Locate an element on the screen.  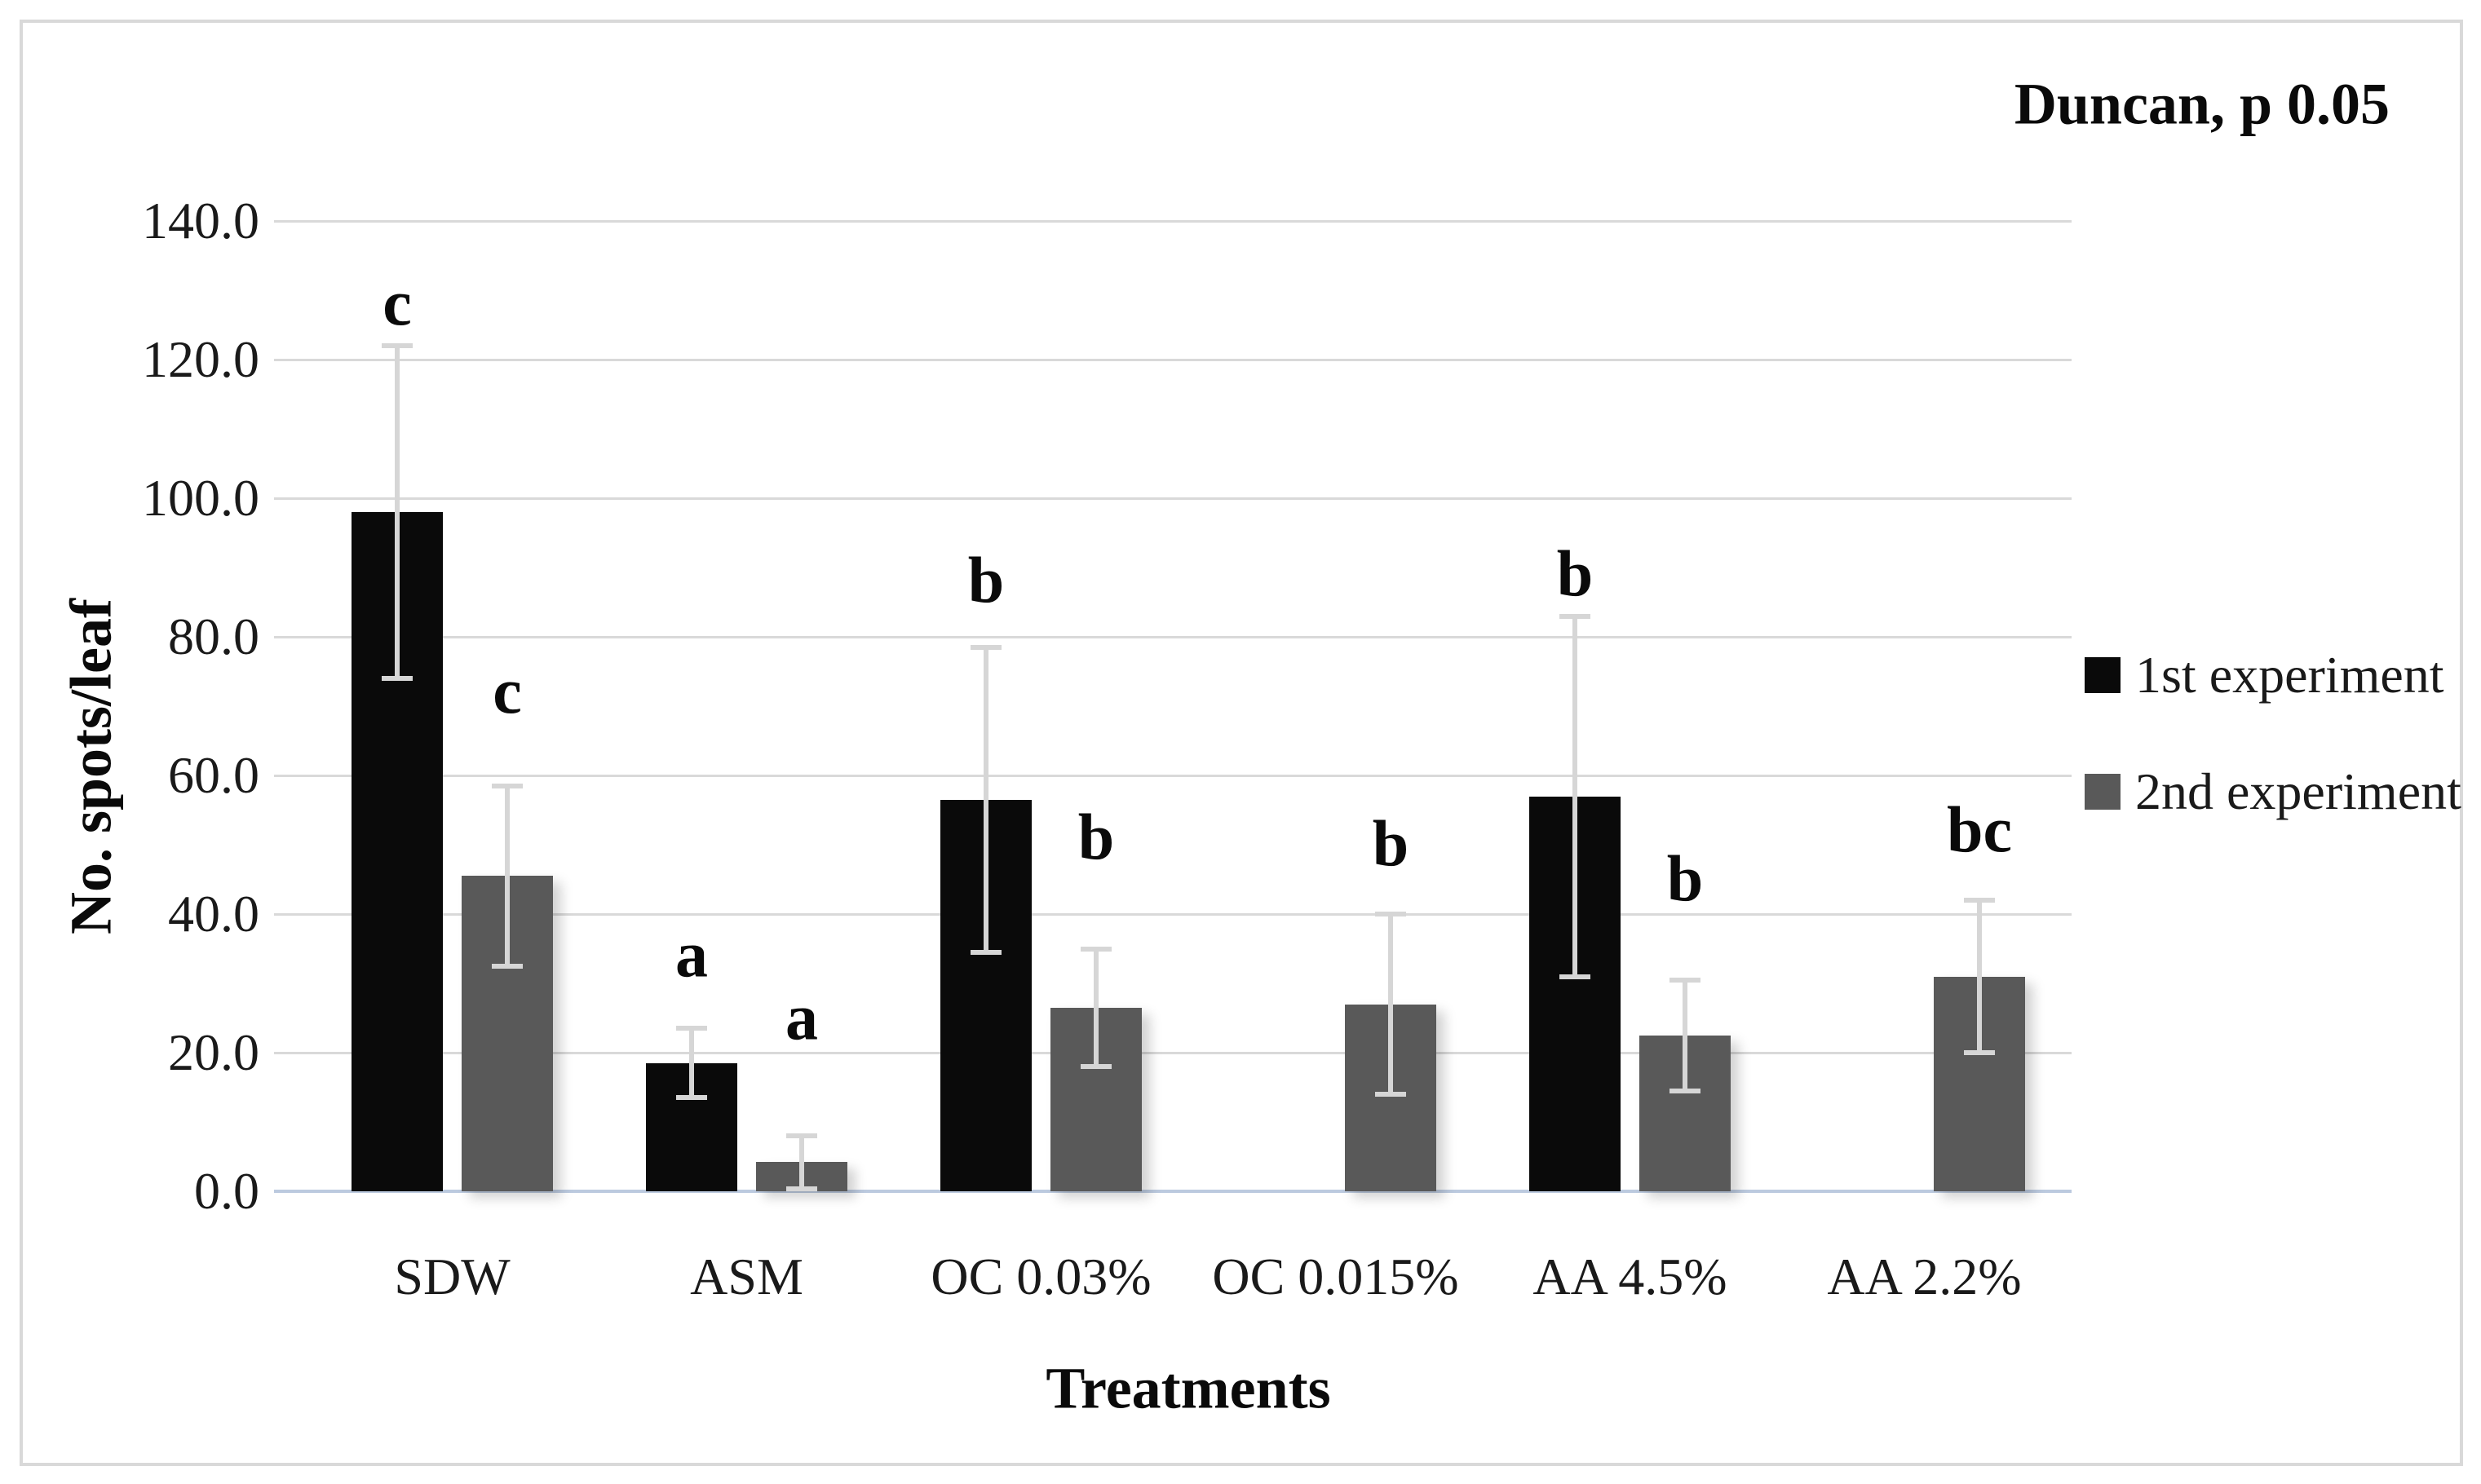
error-cap-top-oc-0-015-2nd-experiment is located at coordinates (1390, 914).